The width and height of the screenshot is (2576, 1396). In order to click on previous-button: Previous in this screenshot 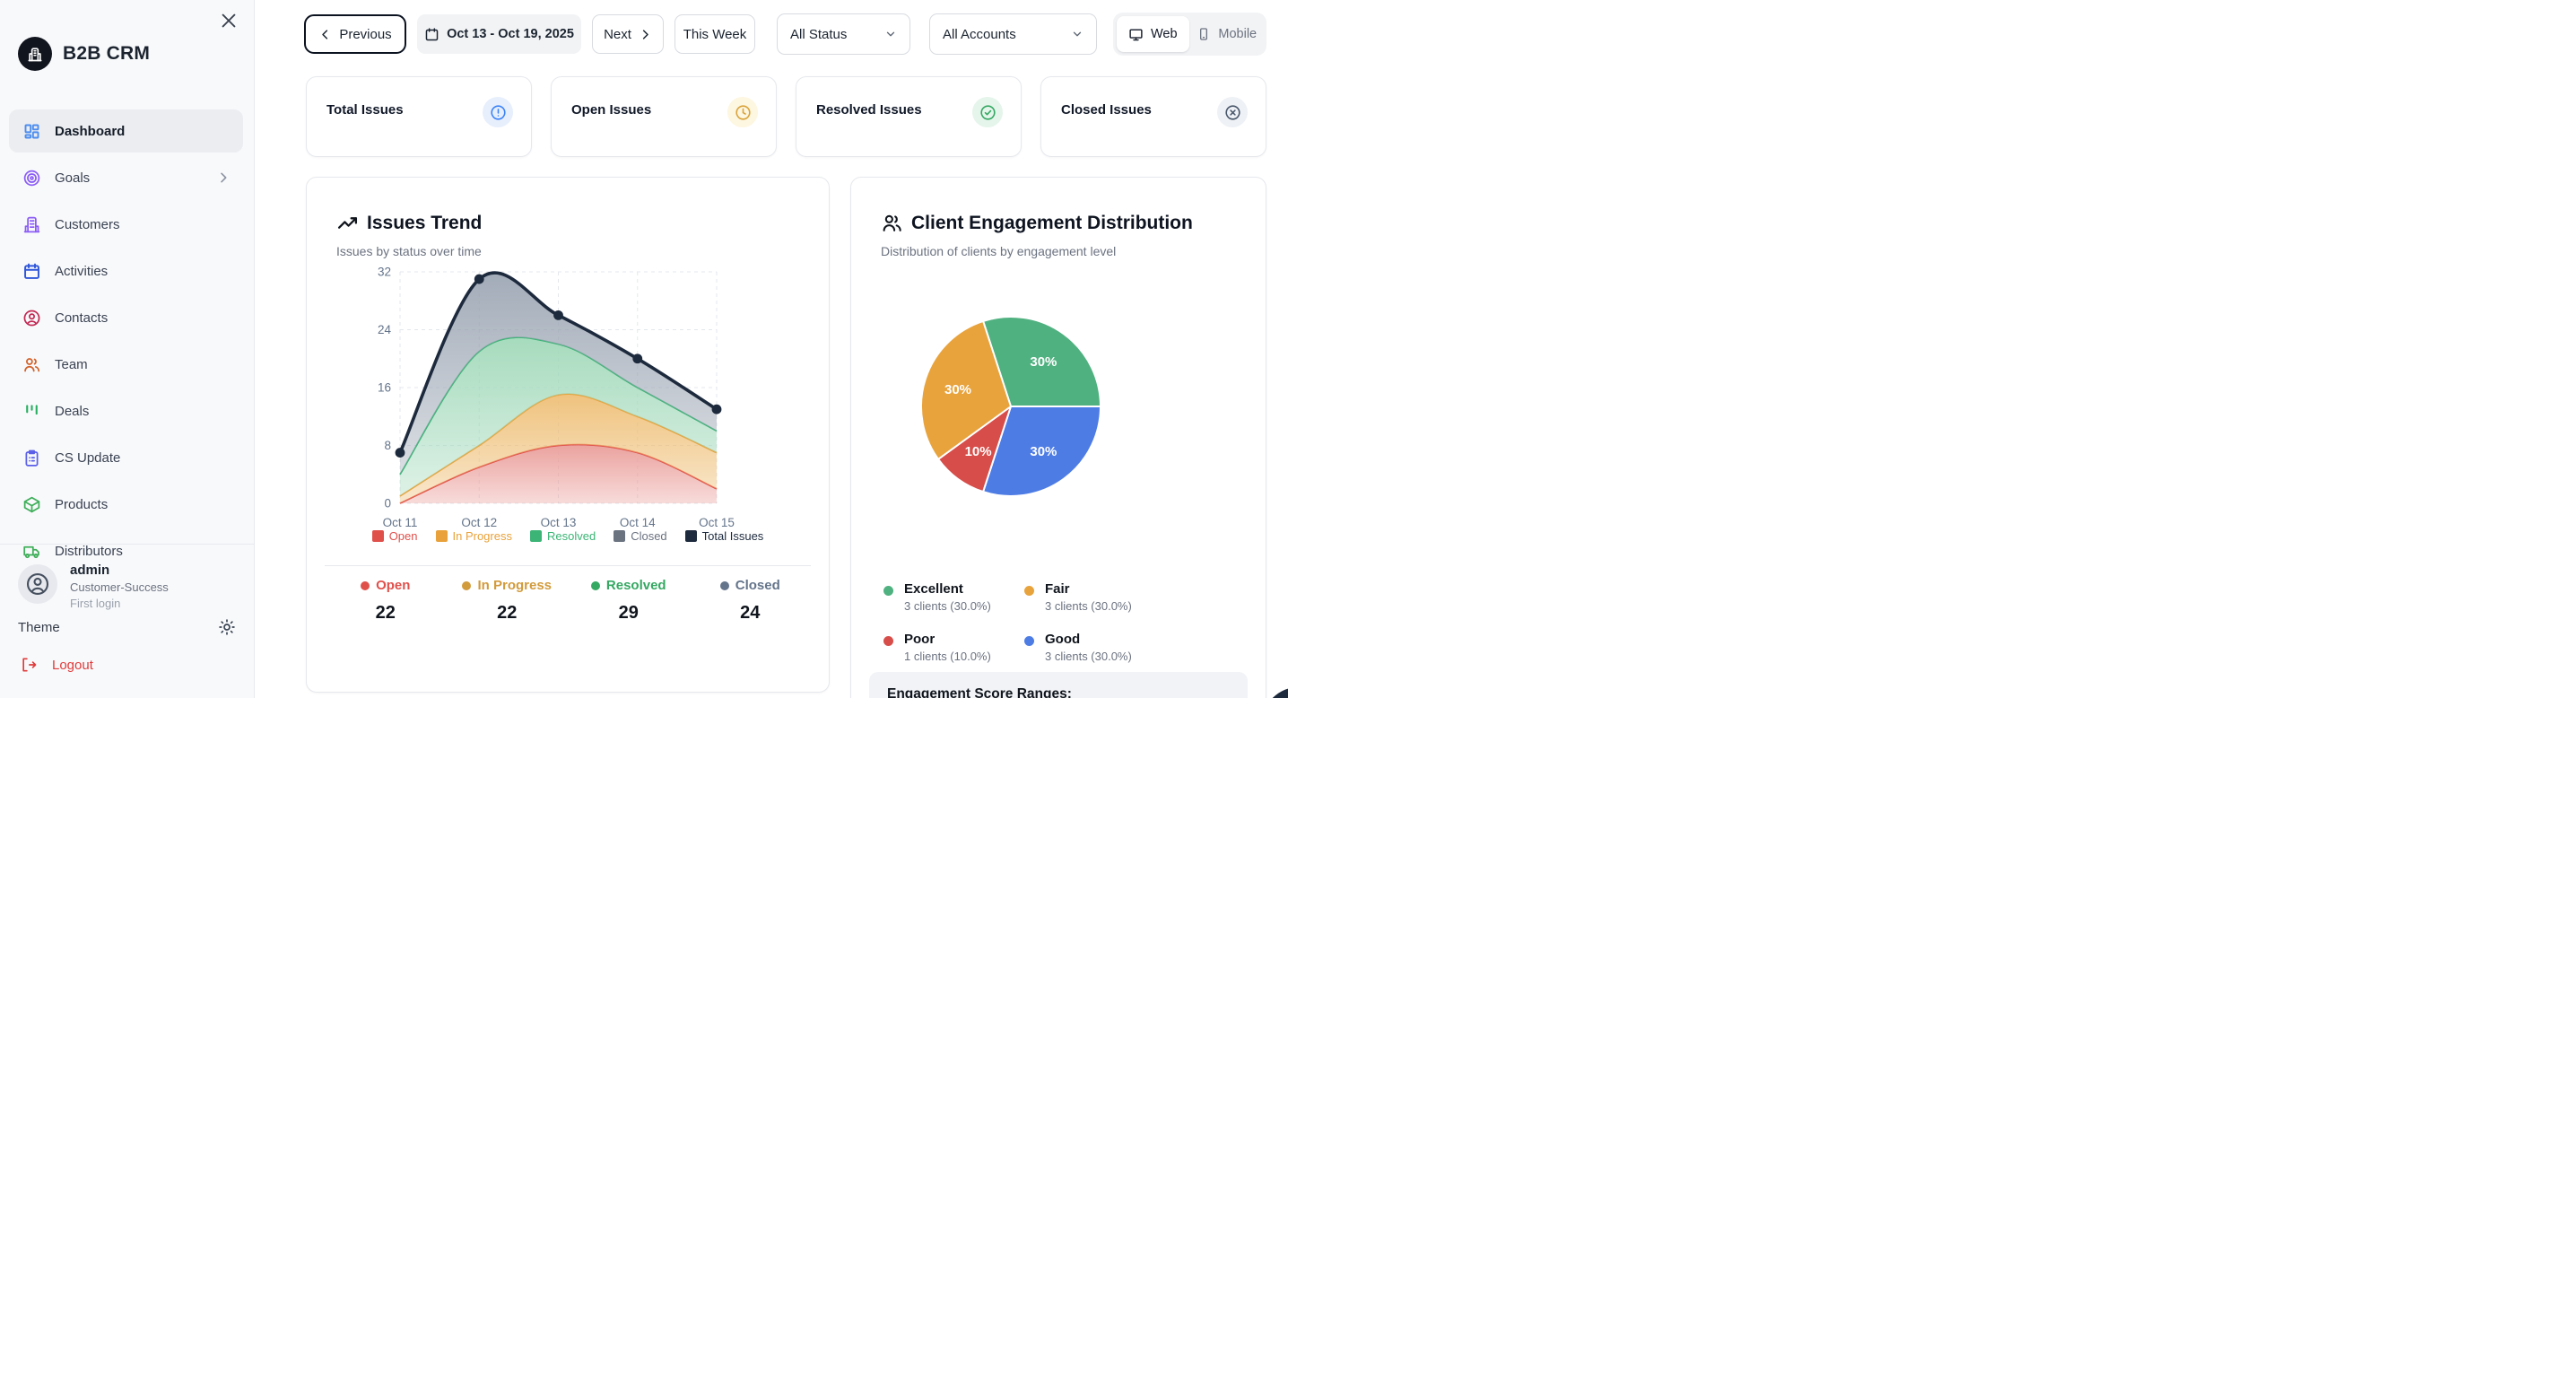, I will do `click(355, 34)`.